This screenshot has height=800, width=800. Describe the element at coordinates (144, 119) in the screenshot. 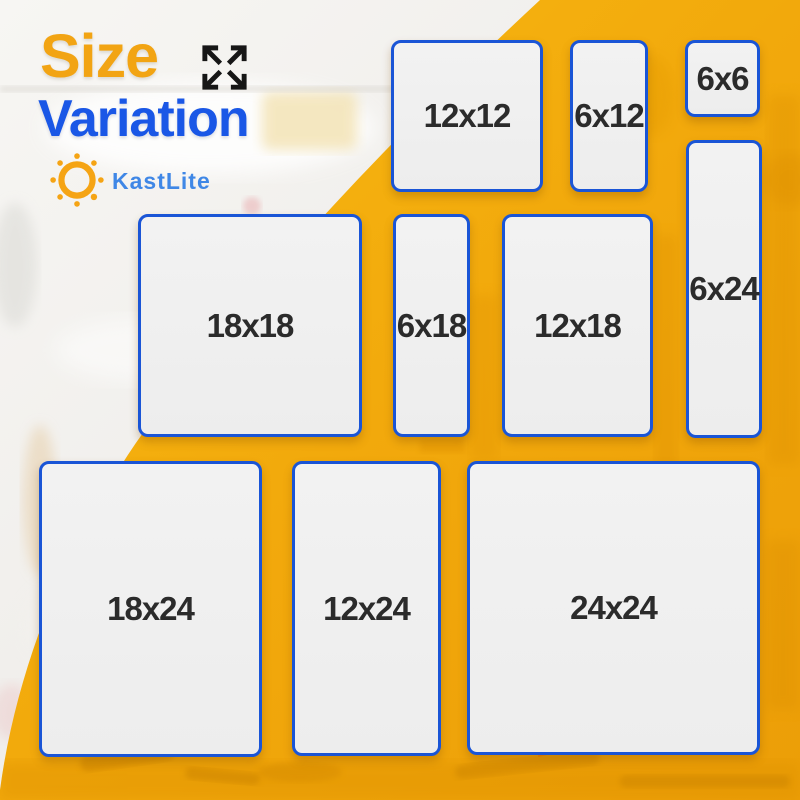

I see `title-variation: Variation` at that location.